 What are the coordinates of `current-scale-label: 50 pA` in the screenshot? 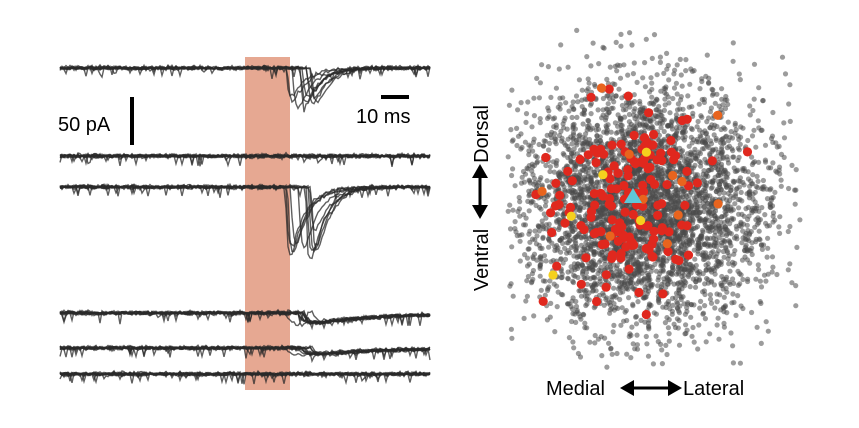 It's located at (84, 125).